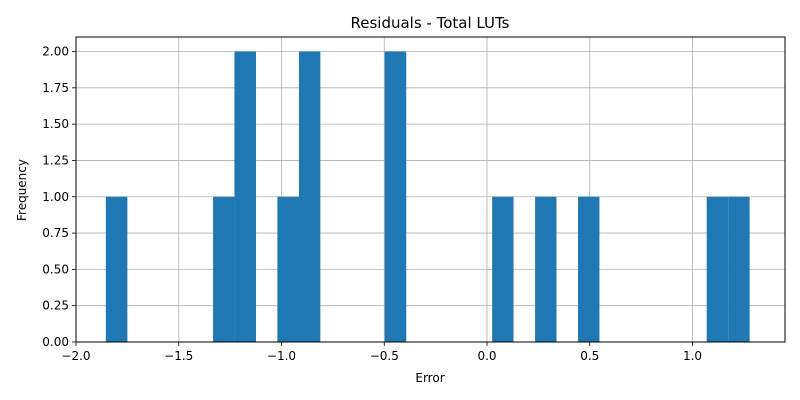 This screenshot has width=800, height=400. I want to click on y-tick-label: 0.75, so click(55, 233).